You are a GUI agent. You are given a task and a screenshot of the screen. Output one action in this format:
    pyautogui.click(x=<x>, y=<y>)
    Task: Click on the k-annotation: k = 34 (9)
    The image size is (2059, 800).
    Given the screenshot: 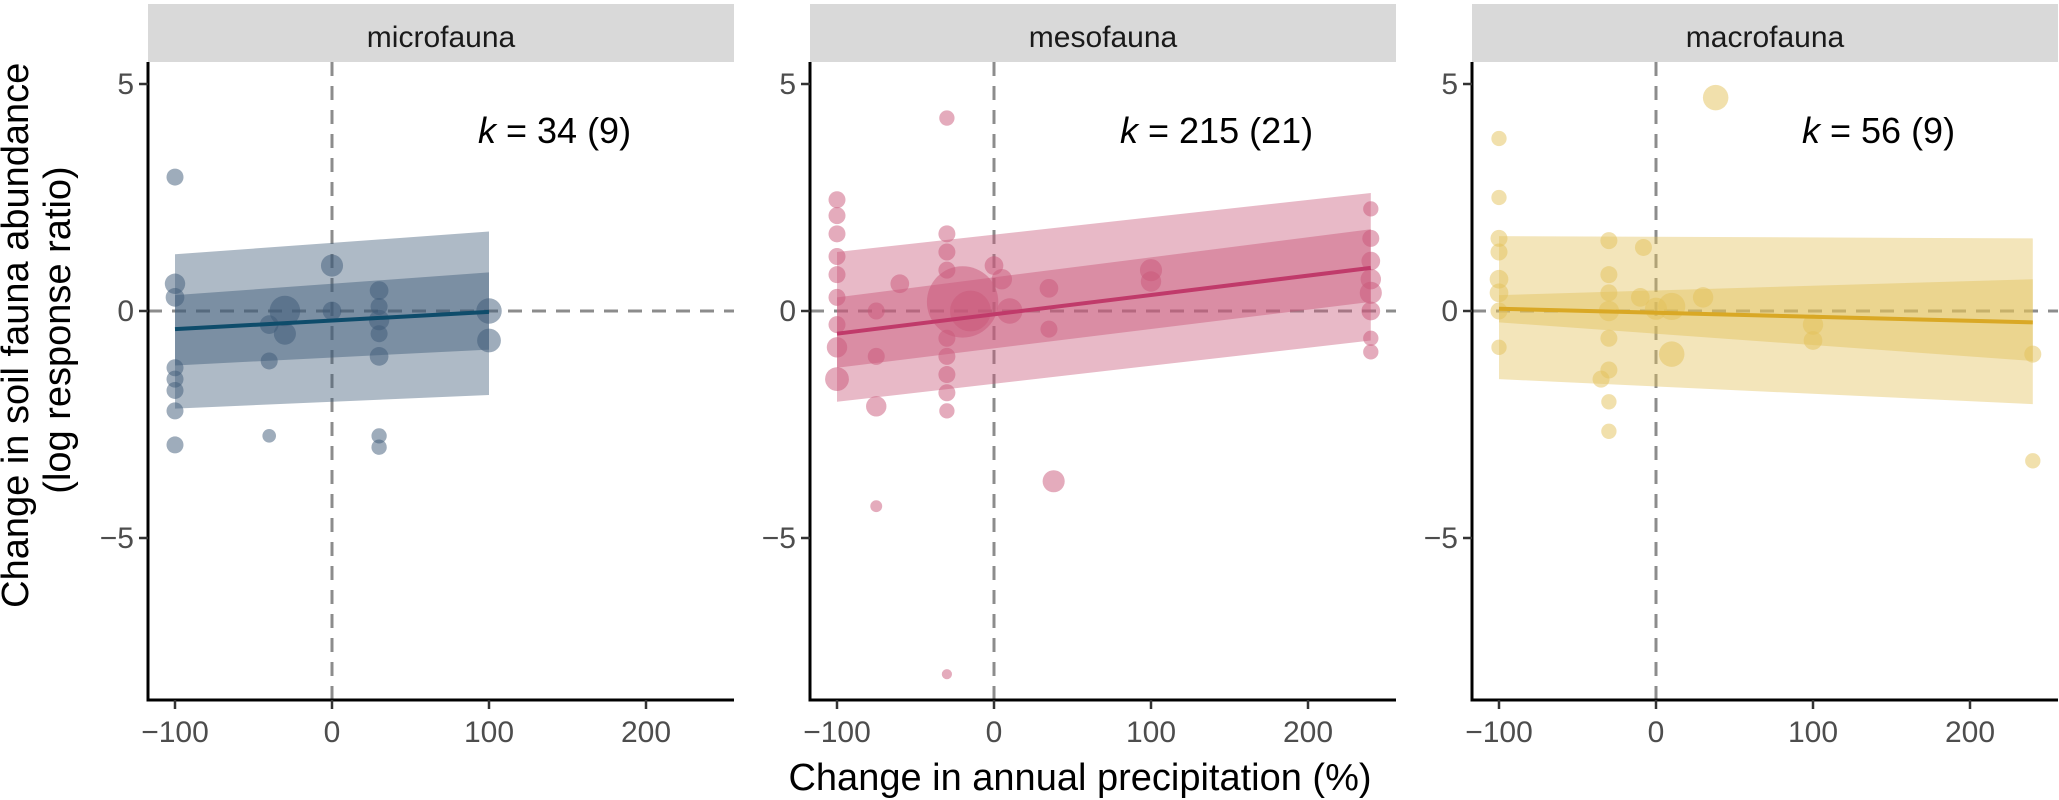 What is the action you would take?
    pyautogui.click(x=554, y=130)
    